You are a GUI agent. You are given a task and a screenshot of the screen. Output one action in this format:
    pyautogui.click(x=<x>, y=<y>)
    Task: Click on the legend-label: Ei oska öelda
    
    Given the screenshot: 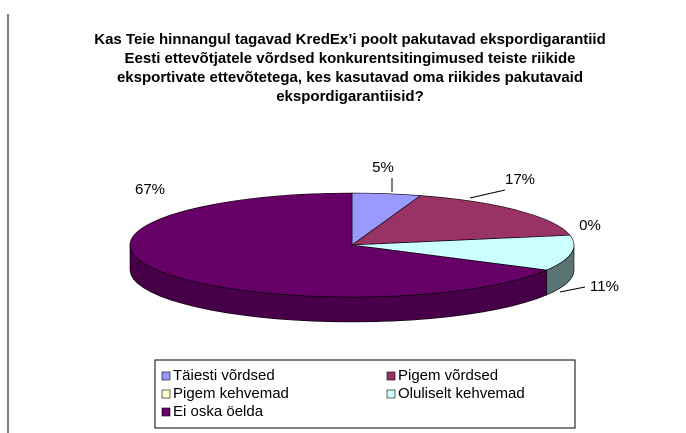 What is the action you would take?
    pyautogui.click(x=218, y=411)
    